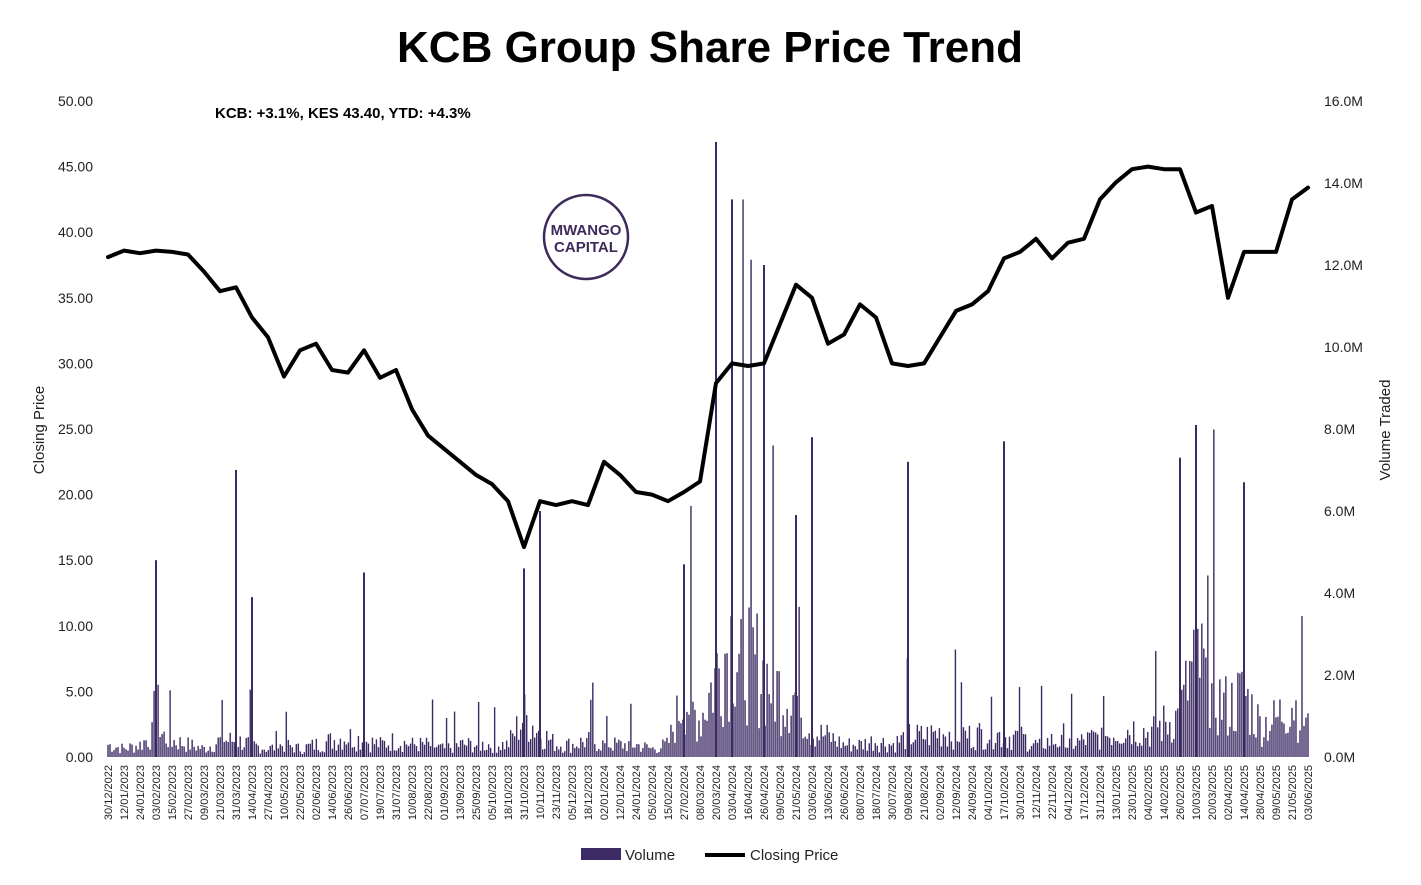  I want to click on left-tick-label: 5.00, so click(79, 691).